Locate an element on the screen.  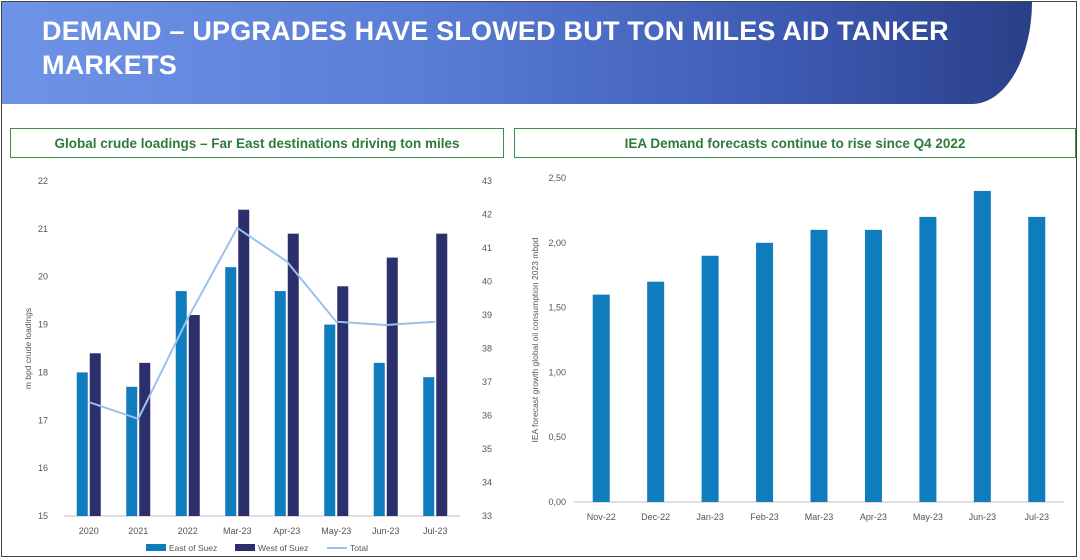
right-chart-x-tick: Jun-23 is located at coordinates (983, 517).